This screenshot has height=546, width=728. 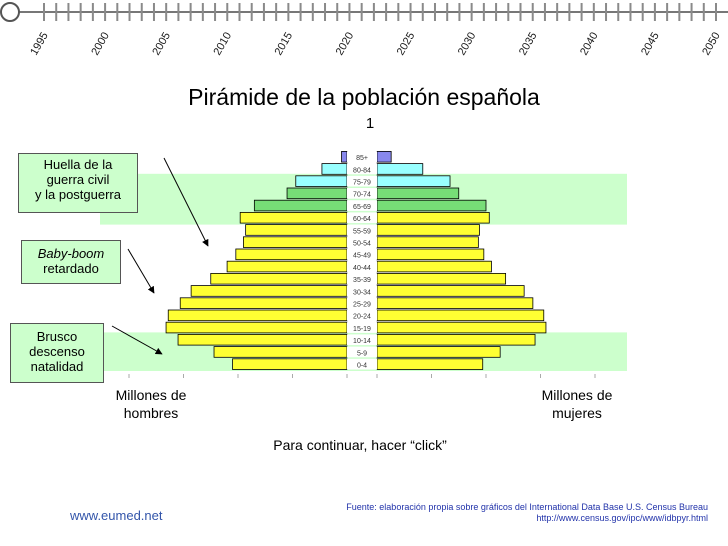 I want to click on age-label: 30-34, so click(x=362, y=292).